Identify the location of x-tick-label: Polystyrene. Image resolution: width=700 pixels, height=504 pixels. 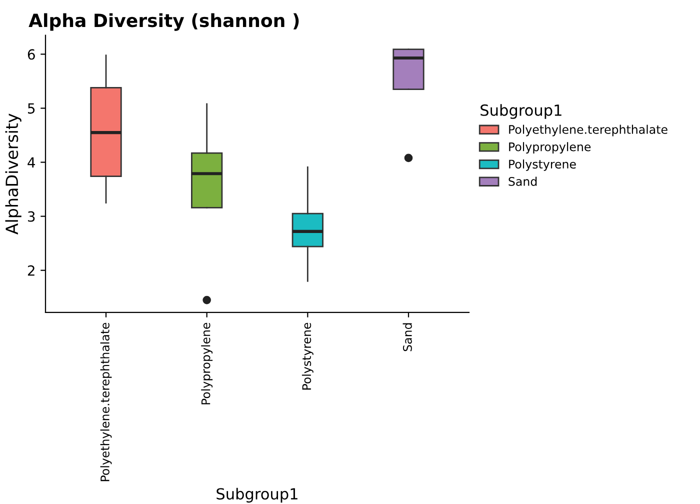
(308, 356).